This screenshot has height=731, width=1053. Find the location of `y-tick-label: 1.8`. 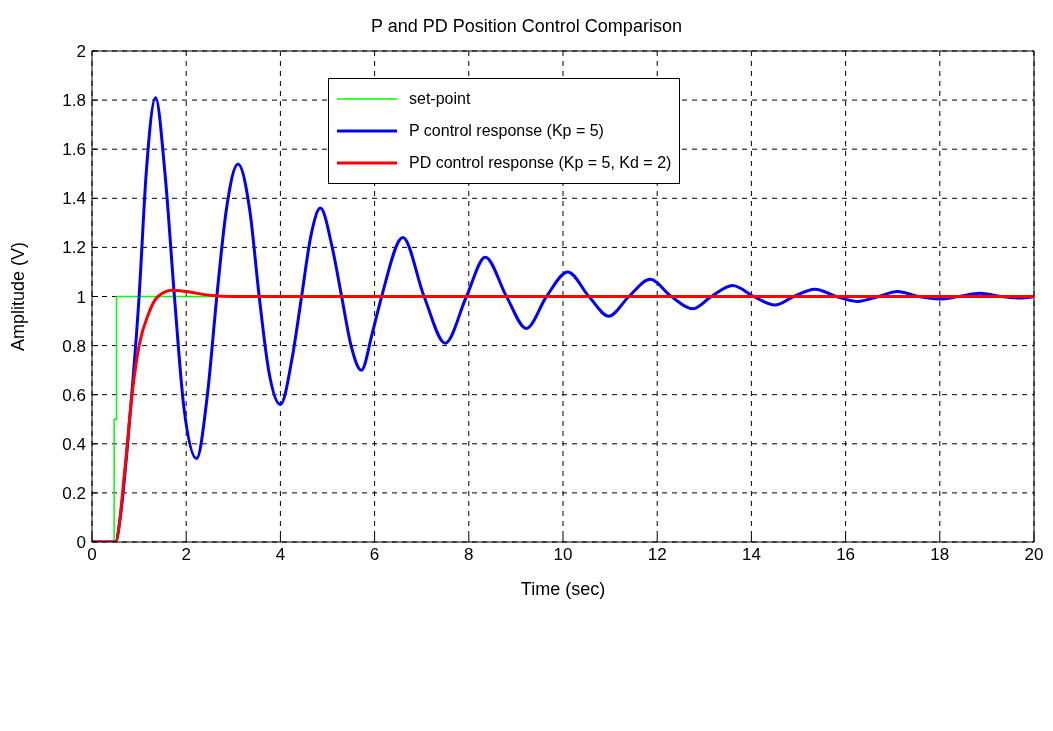

y-tick-label: 1.8 is located at coordinates (74, 101).